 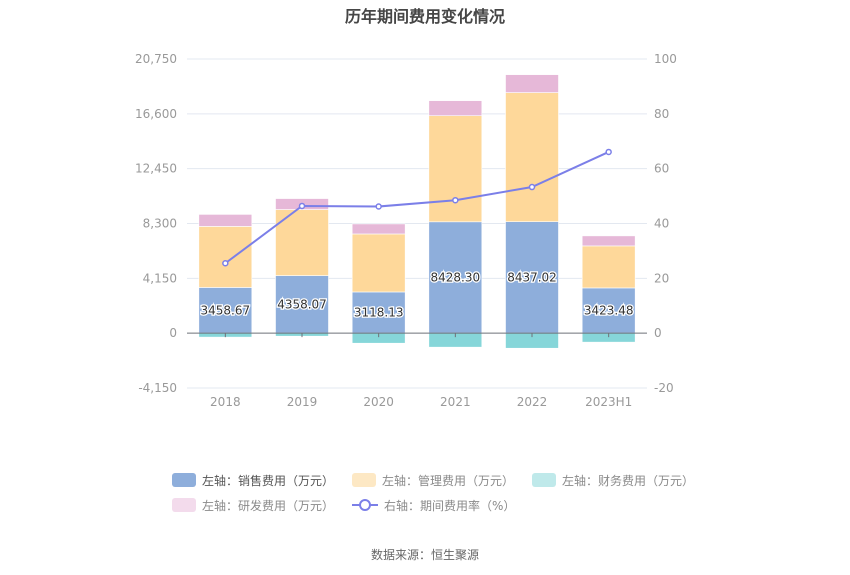 What do you see at coordinates (184, 480) in the screenshot?
I see `legend-swatch-sales` at bounding box center [184, 480].